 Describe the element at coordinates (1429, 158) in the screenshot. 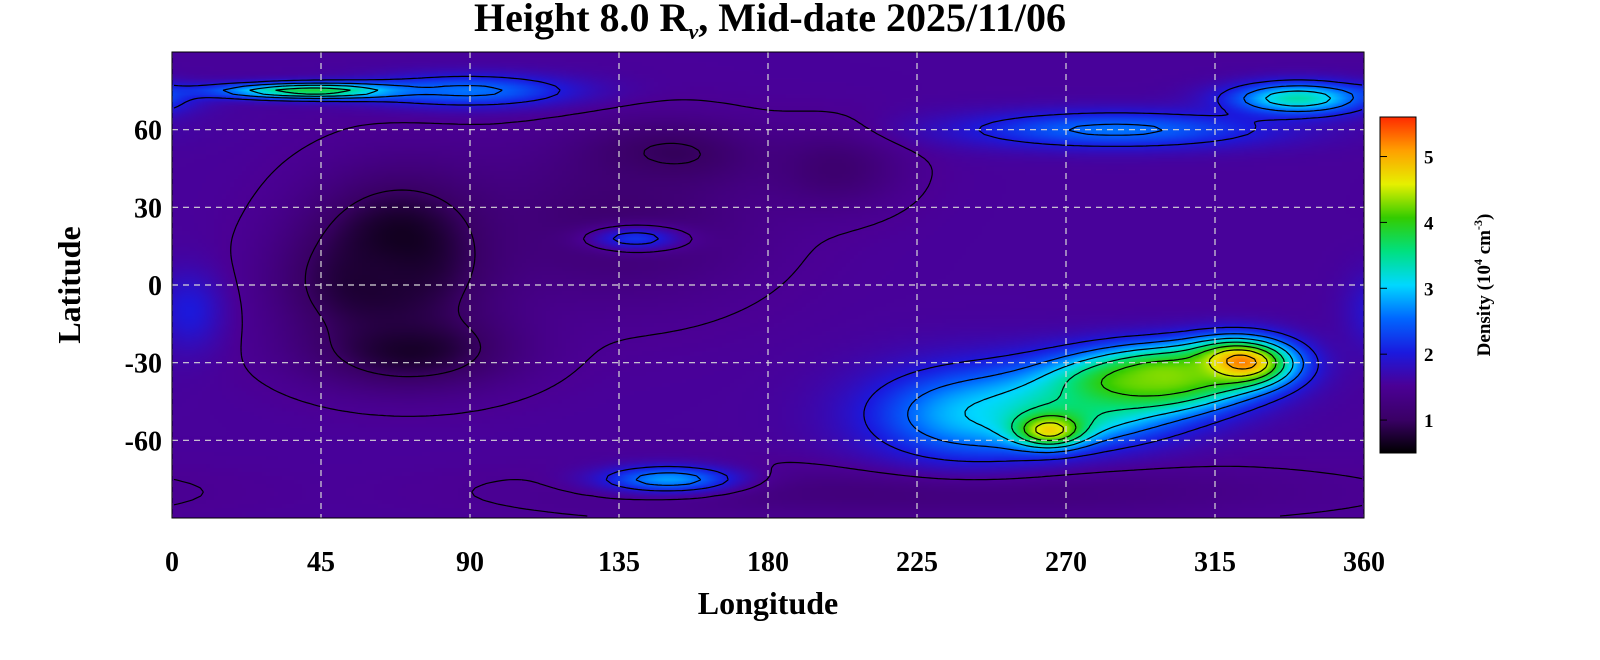

I see `colorbar-tick-label: 5` at that location.